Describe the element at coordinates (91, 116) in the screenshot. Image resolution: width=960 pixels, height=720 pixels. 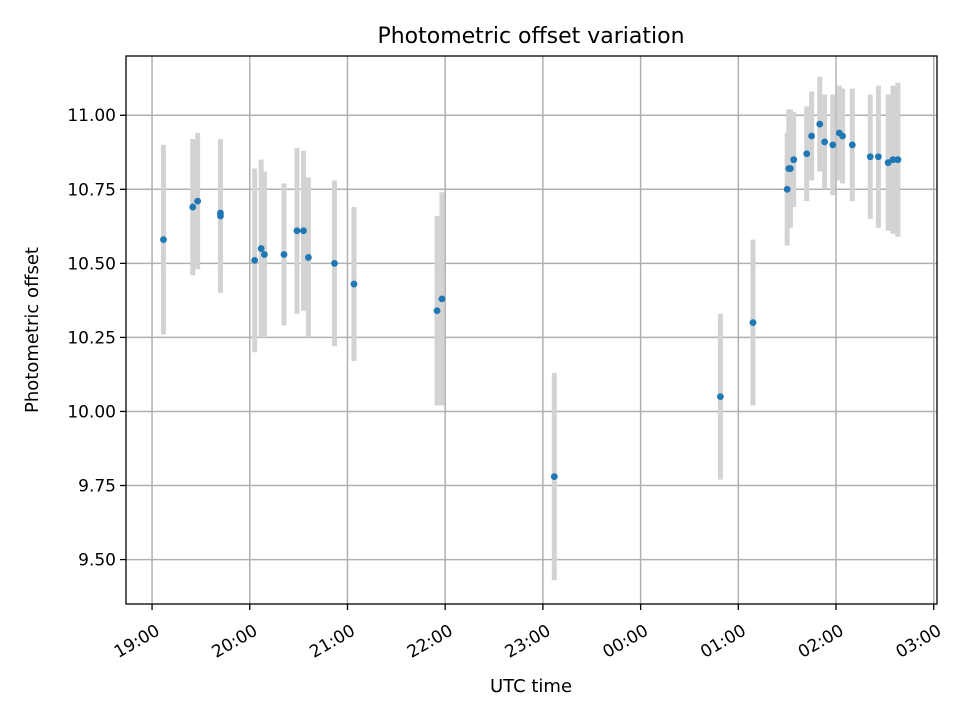
I see `y-tick-label: 11.00` at that location.